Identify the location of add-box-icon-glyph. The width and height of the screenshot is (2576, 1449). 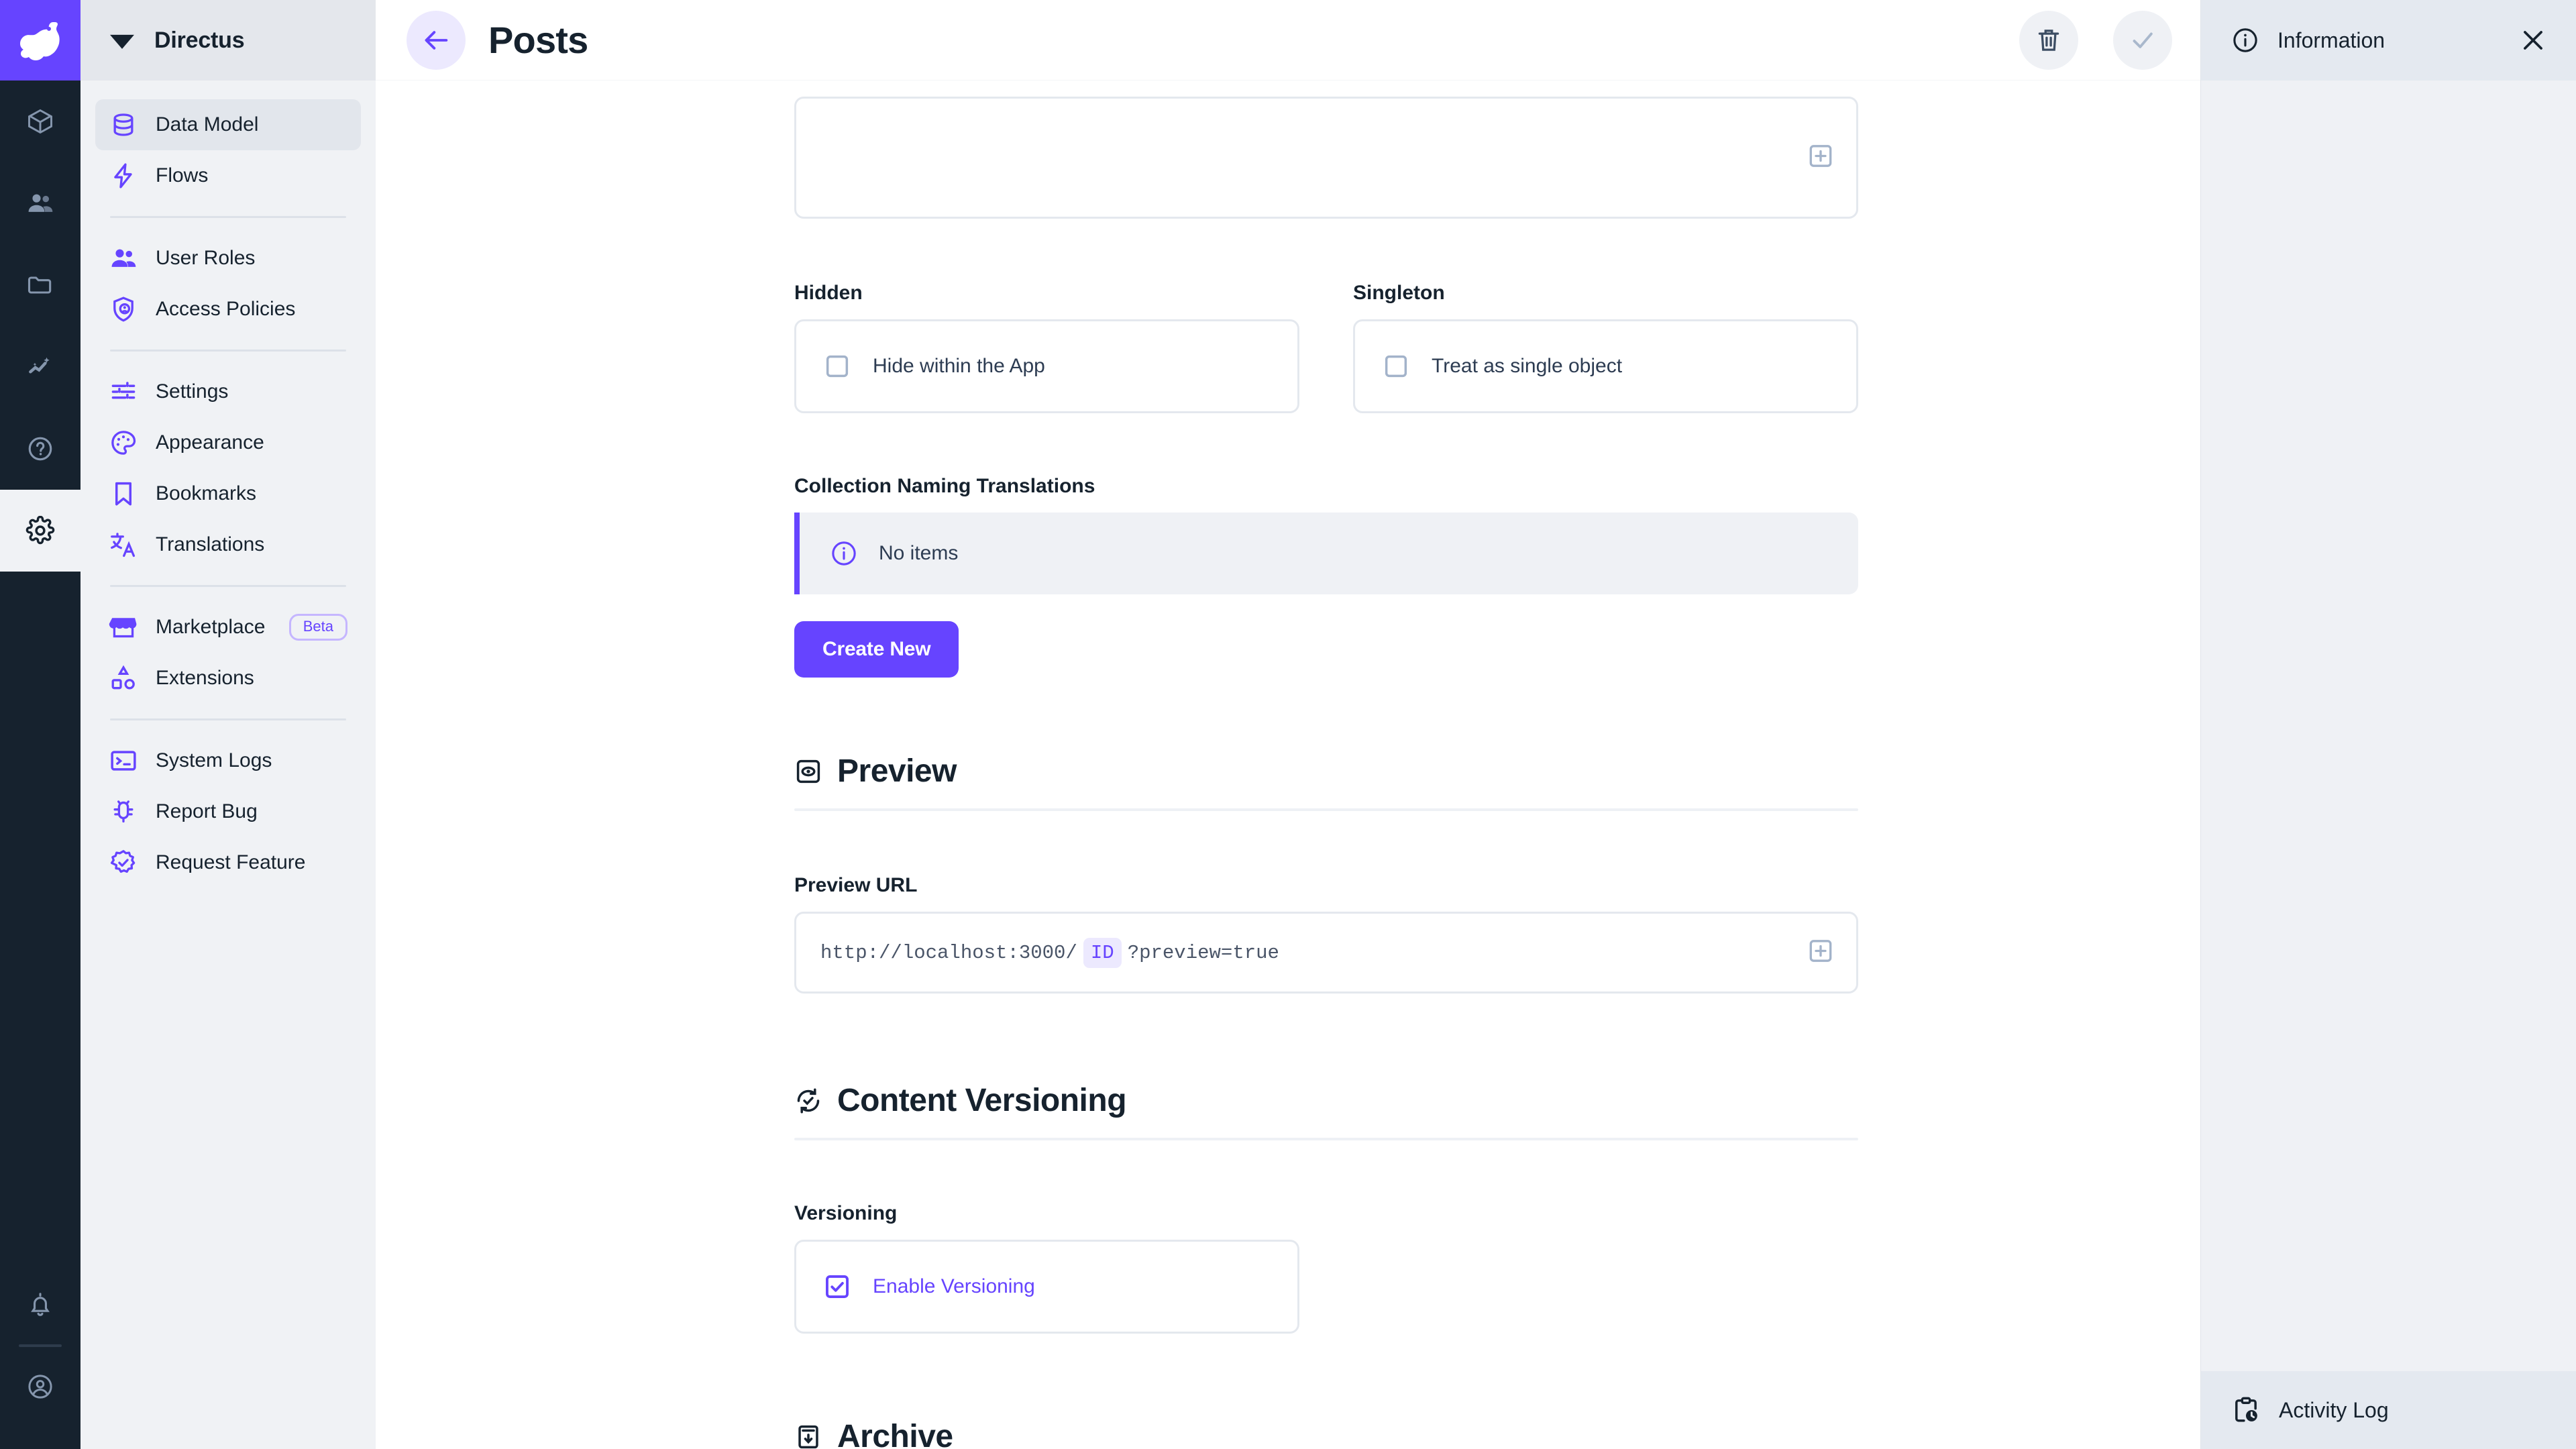
(1820, 156).